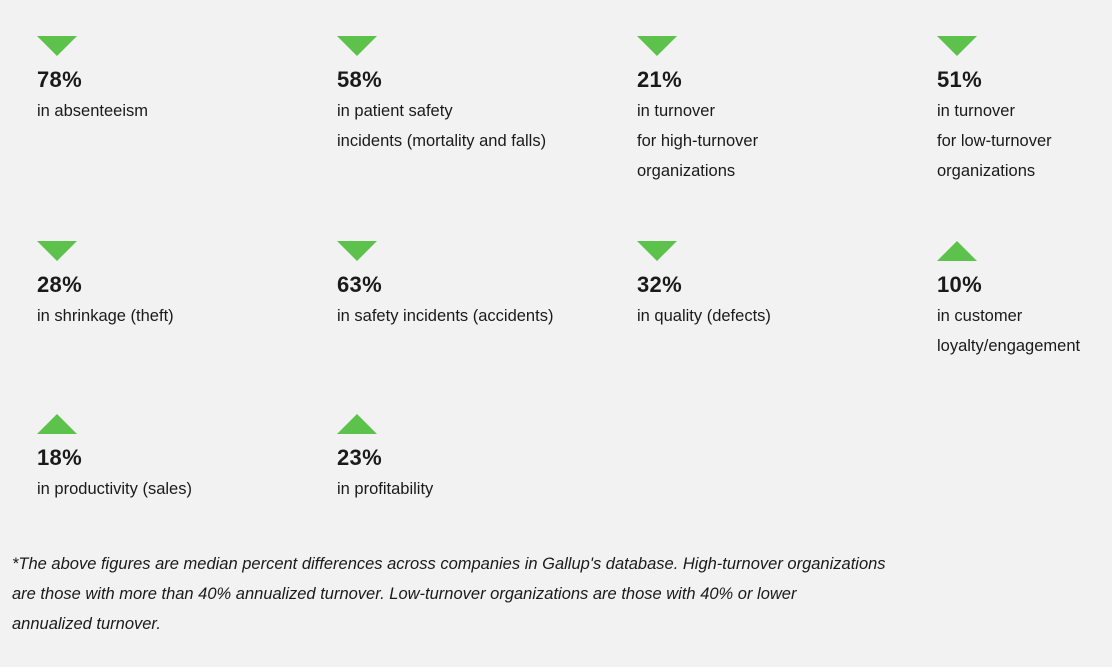  What do you see at coordinates (59, 457) in the screenshot?
I see `stat-value: 18%` at bounding box center [59, 457].